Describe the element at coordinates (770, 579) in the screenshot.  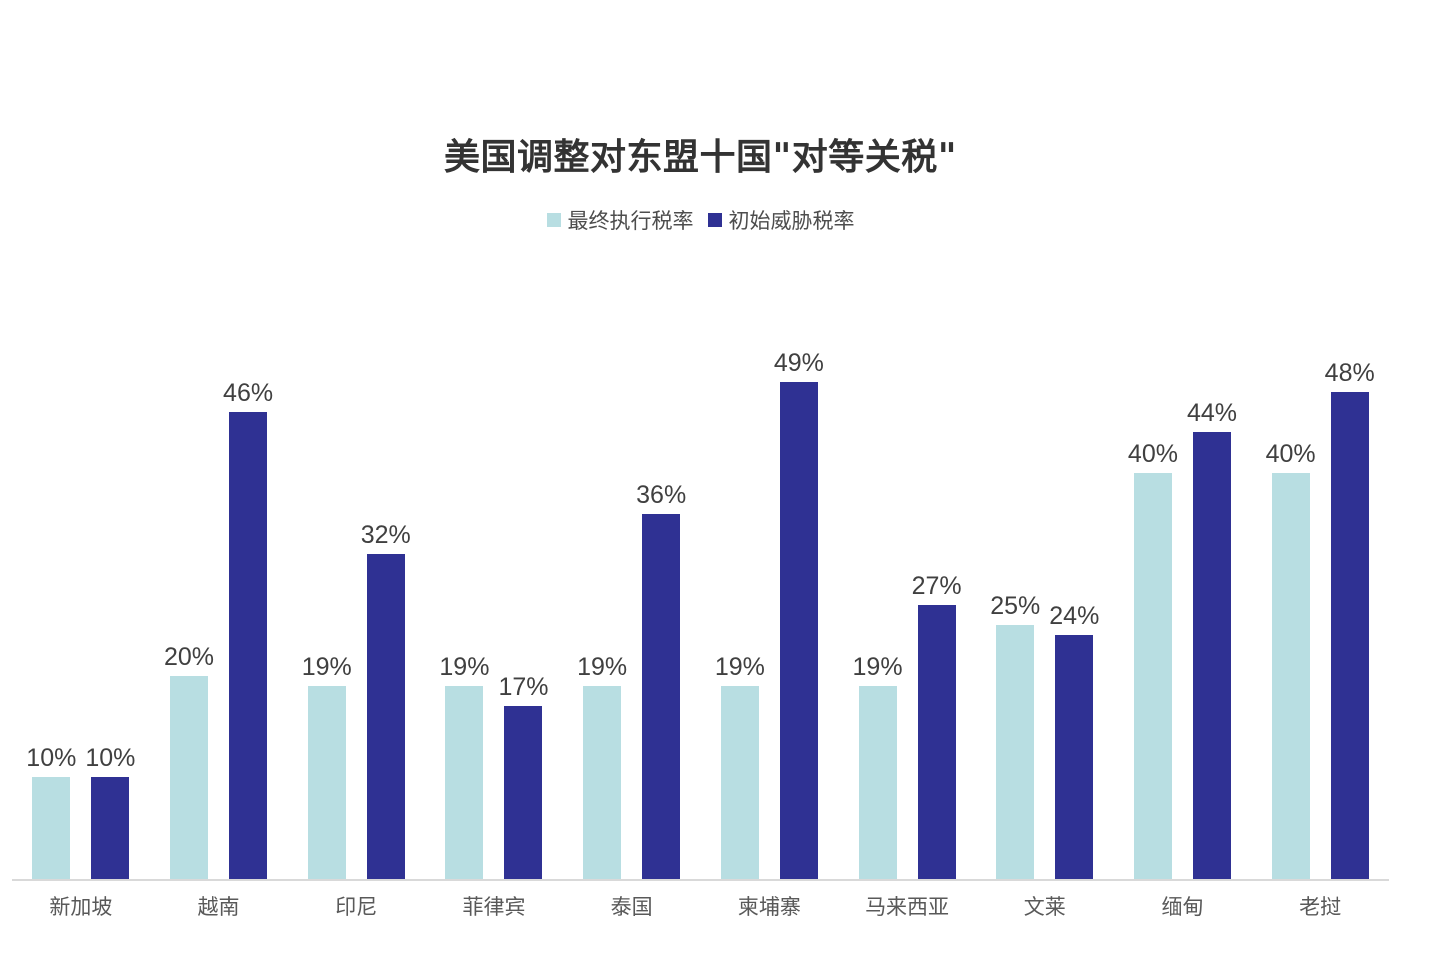
I see `bar-group-6: 19% 49%` at that location.